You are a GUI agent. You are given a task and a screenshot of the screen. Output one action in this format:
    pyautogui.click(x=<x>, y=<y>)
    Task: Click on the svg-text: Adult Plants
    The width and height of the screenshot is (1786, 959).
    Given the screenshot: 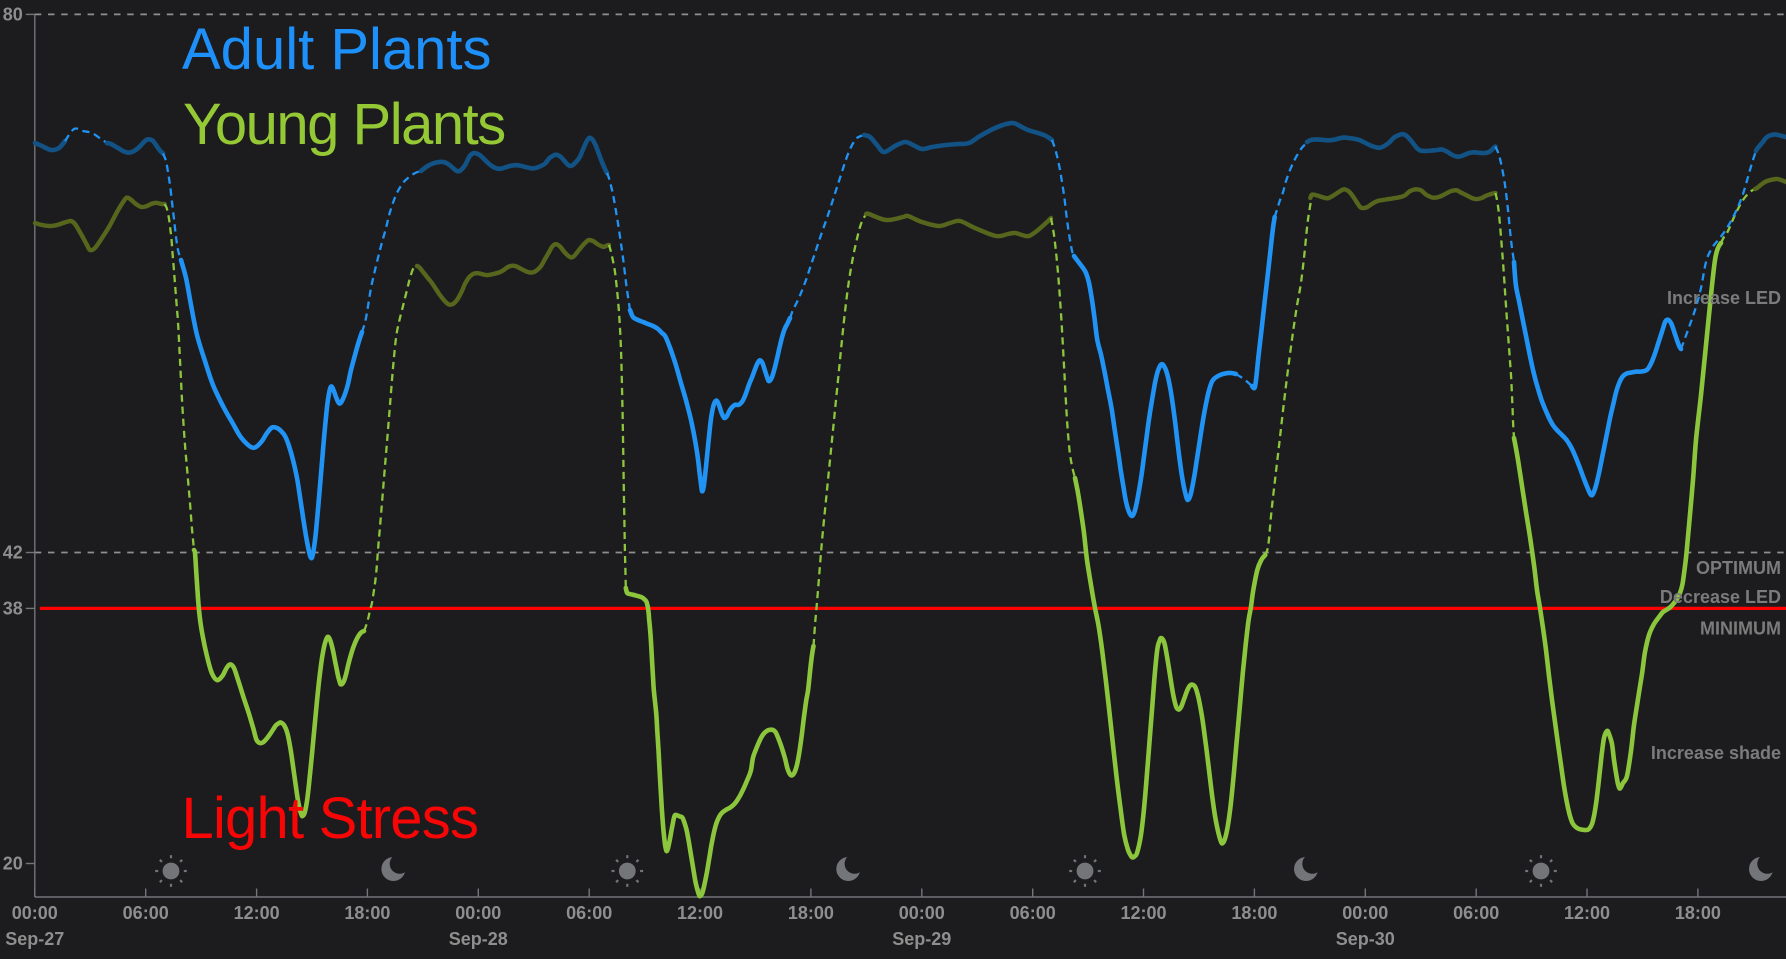 What is the action you would take?
    pyautogui.click(x=337, y=49)
    